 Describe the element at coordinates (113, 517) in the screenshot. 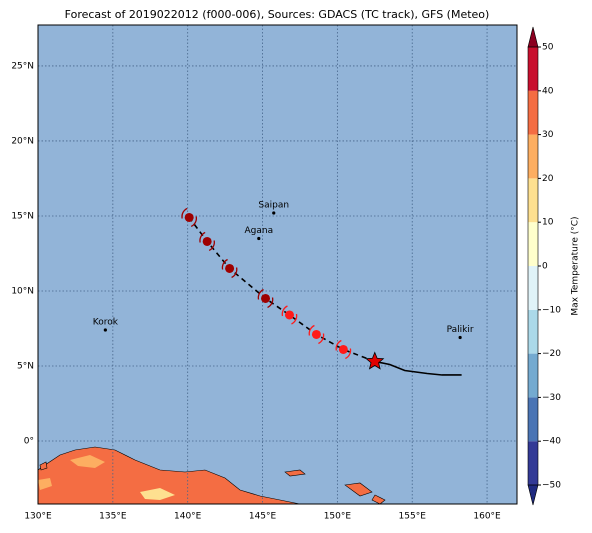

I see `x-tick-label: 135°E` at that location.